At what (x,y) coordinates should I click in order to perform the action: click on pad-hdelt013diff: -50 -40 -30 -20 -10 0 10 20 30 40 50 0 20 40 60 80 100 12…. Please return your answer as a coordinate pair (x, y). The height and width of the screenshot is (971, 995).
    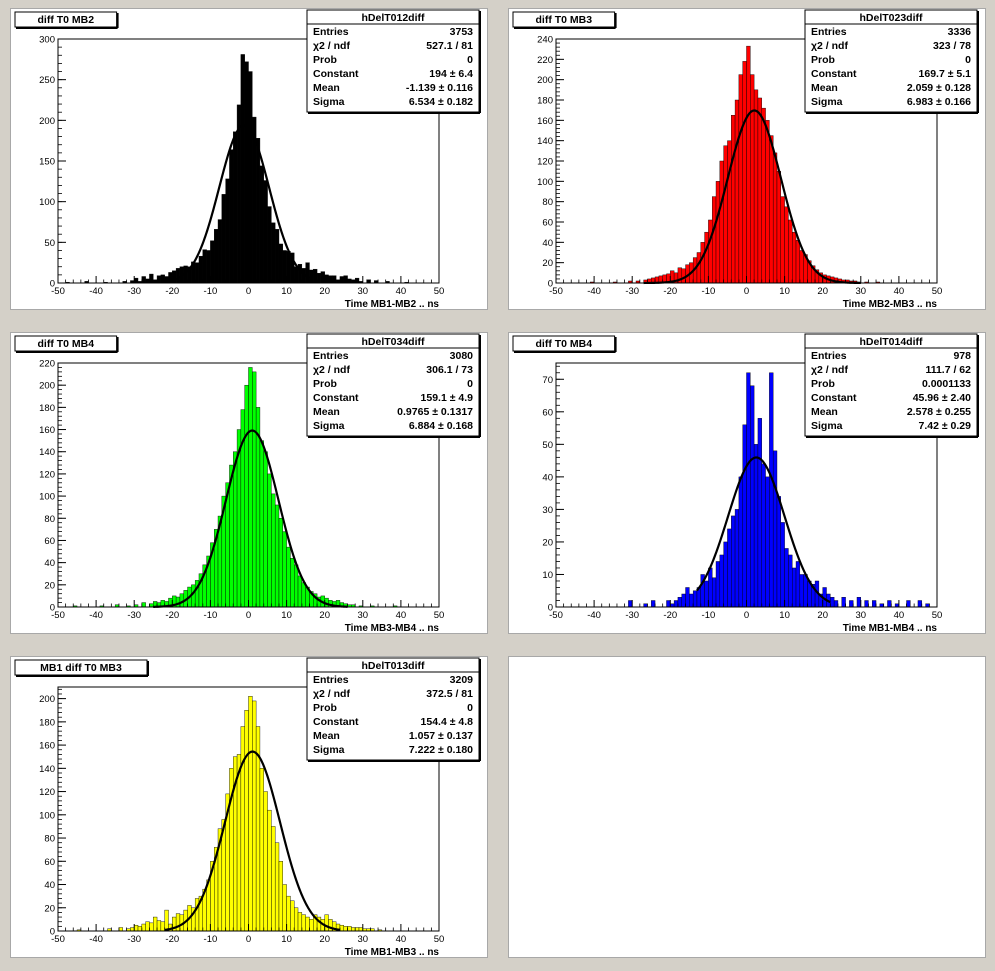
    Looking at the image, I should click on (249, 807).